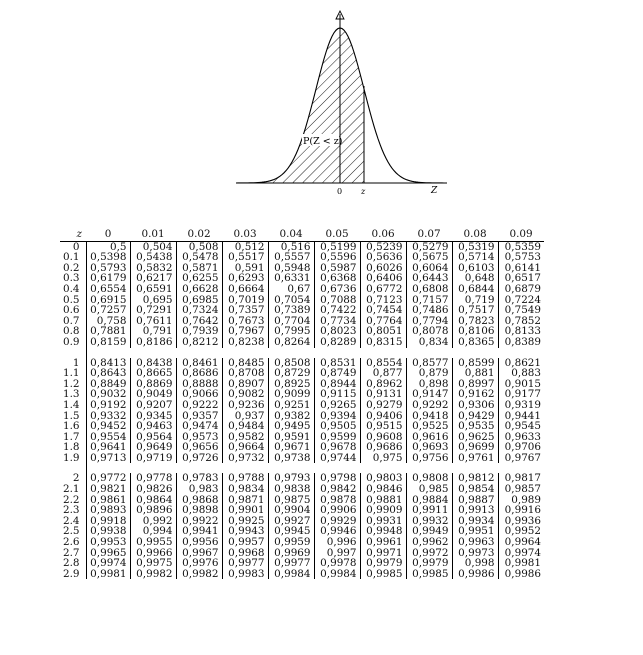  What do you see at coordinates (291, 437) in the screenshot?
I see `table-cell: 0,9591` at bounding box center [291, 437].